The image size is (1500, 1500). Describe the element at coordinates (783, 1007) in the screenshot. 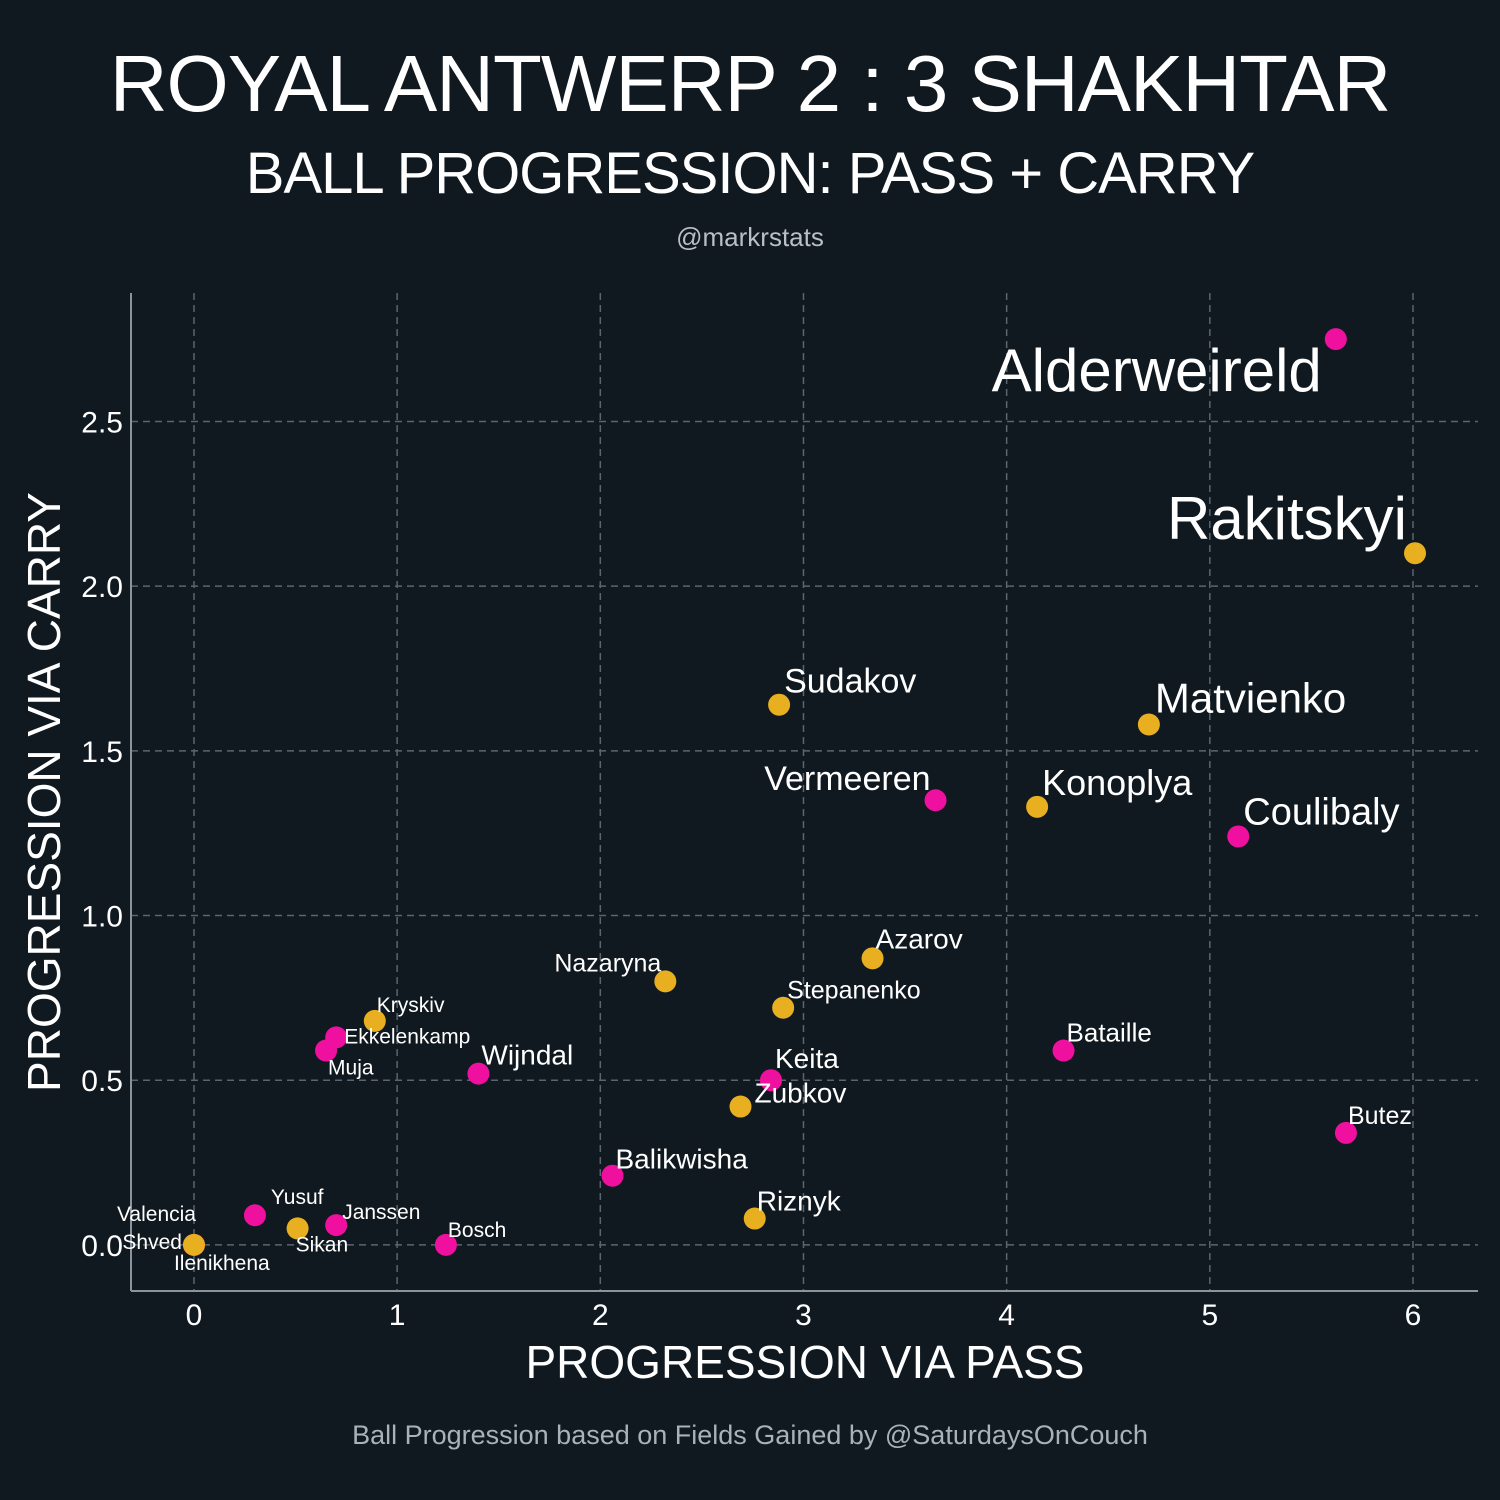

I see `data-point-stepanenko` at that location.